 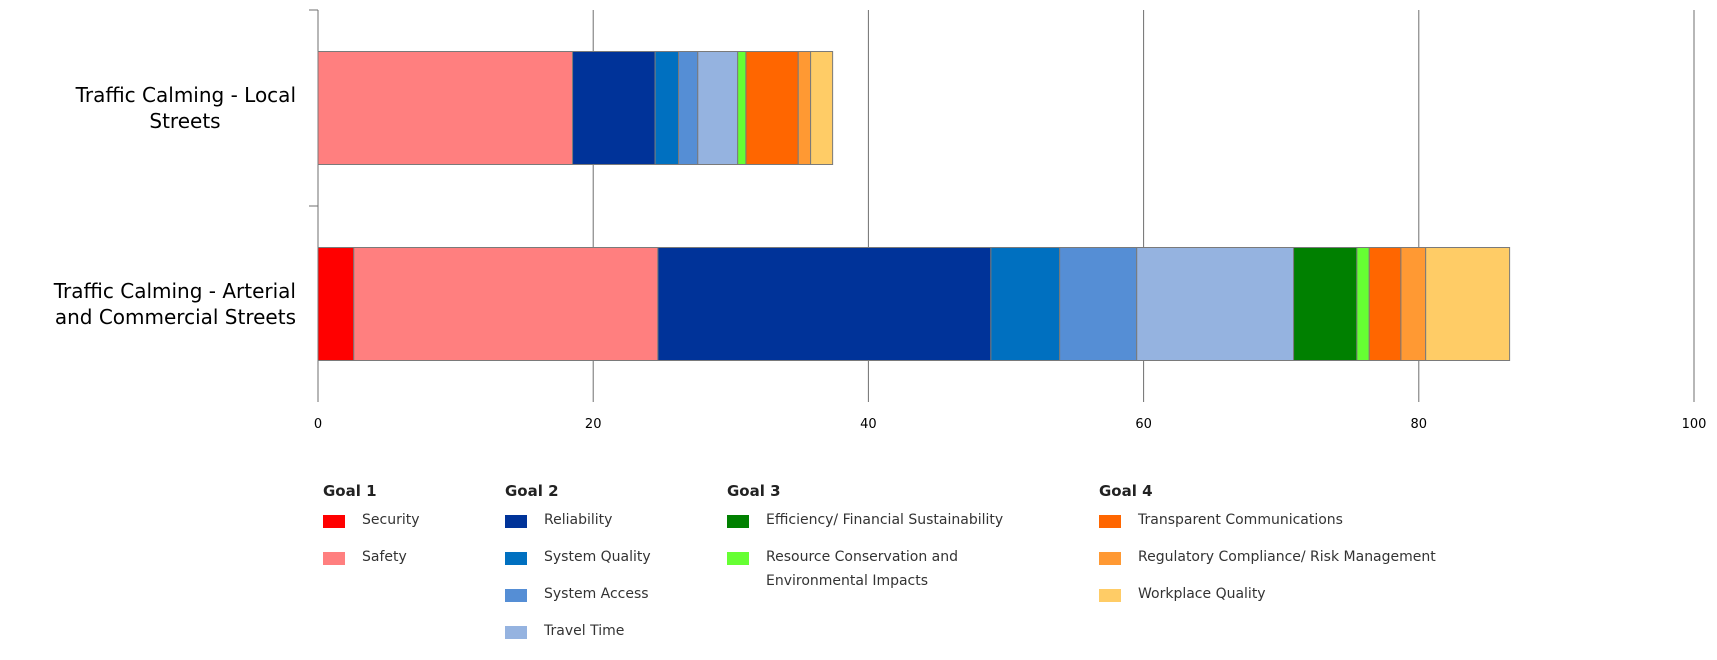 What do you see at coordinates (1419, 424) in the screenshot?
I see `x-tick-label: 80` at bounding box center [1419, 424].